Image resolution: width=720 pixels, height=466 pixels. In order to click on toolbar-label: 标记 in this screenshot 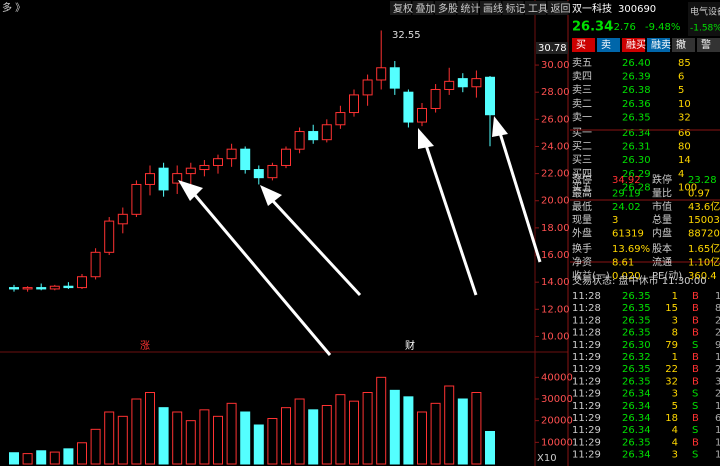, I will do `click(516, 9)`.